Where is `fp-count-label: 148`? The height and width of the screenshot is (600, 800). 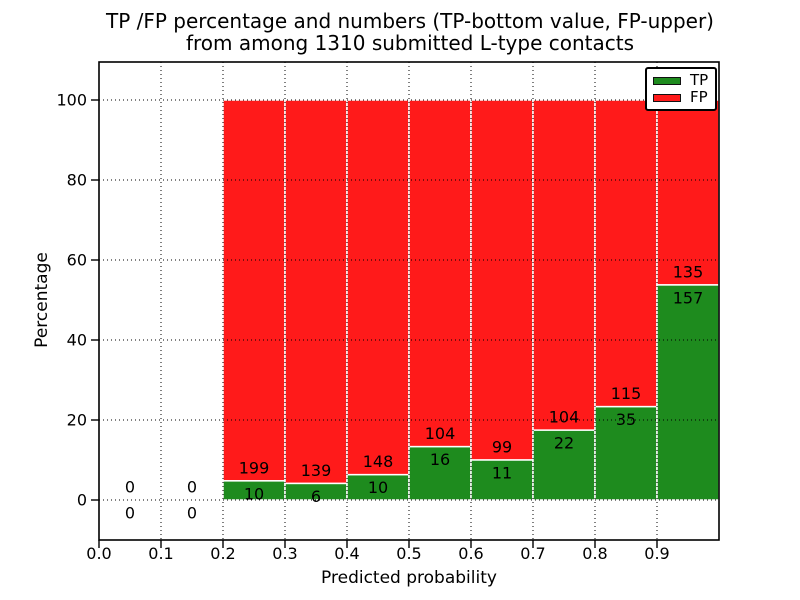
fp-count-label: 148 is located at coordinates (378, 461).